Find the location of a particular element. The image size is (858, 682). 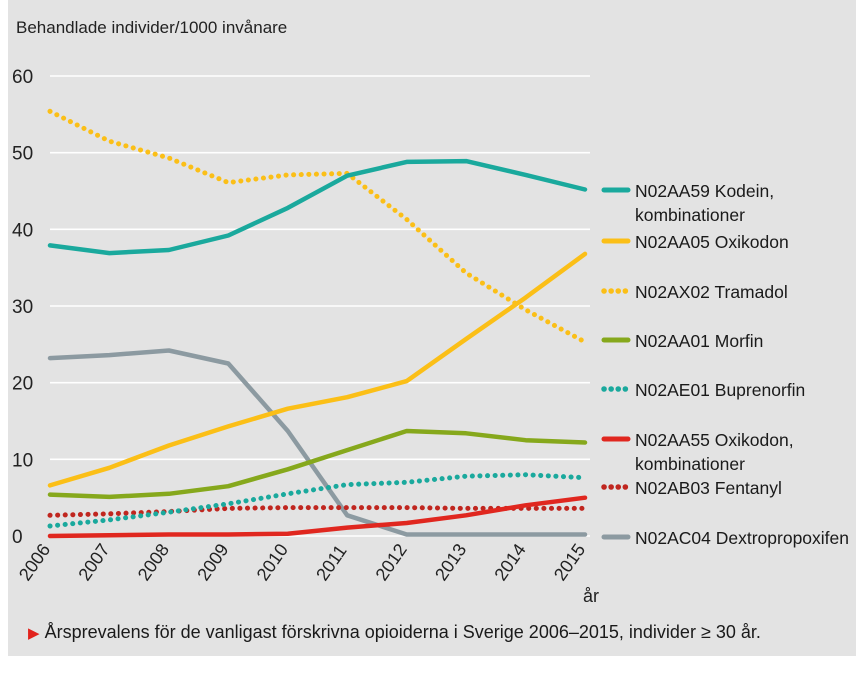

y-tick-label: 60 is located at coordinates (22, 77).